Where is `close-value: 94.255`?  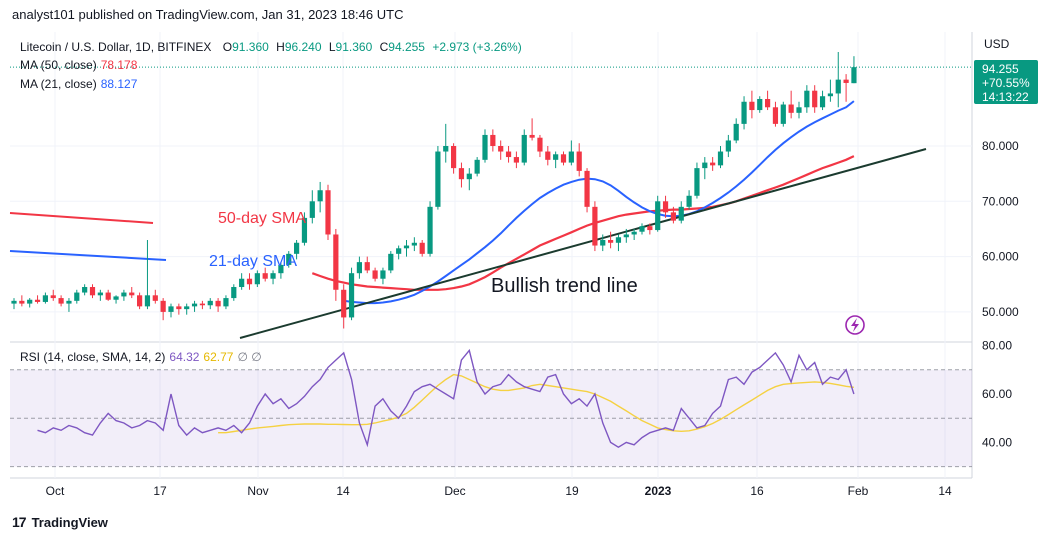 close-value: 94.255 is located at coordinates (406, 47).